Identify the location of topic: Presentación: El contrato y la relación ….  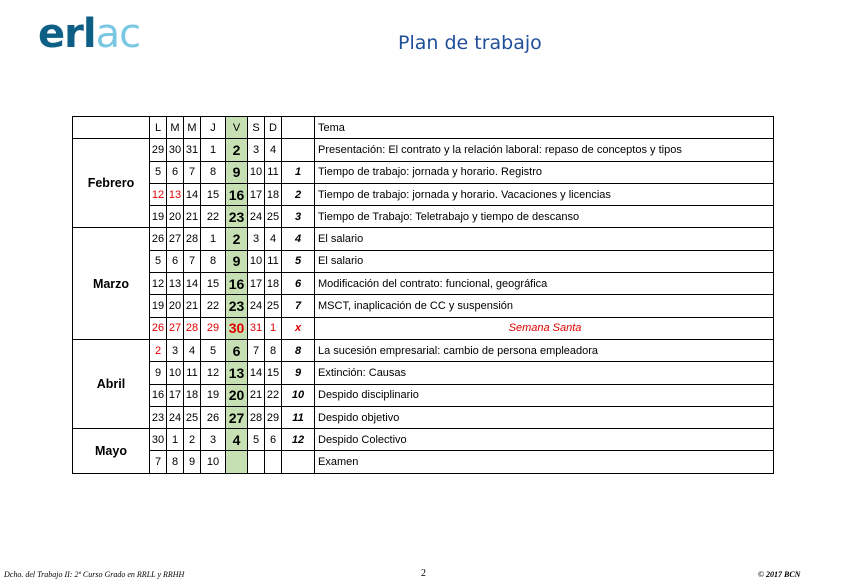
(544, 150).